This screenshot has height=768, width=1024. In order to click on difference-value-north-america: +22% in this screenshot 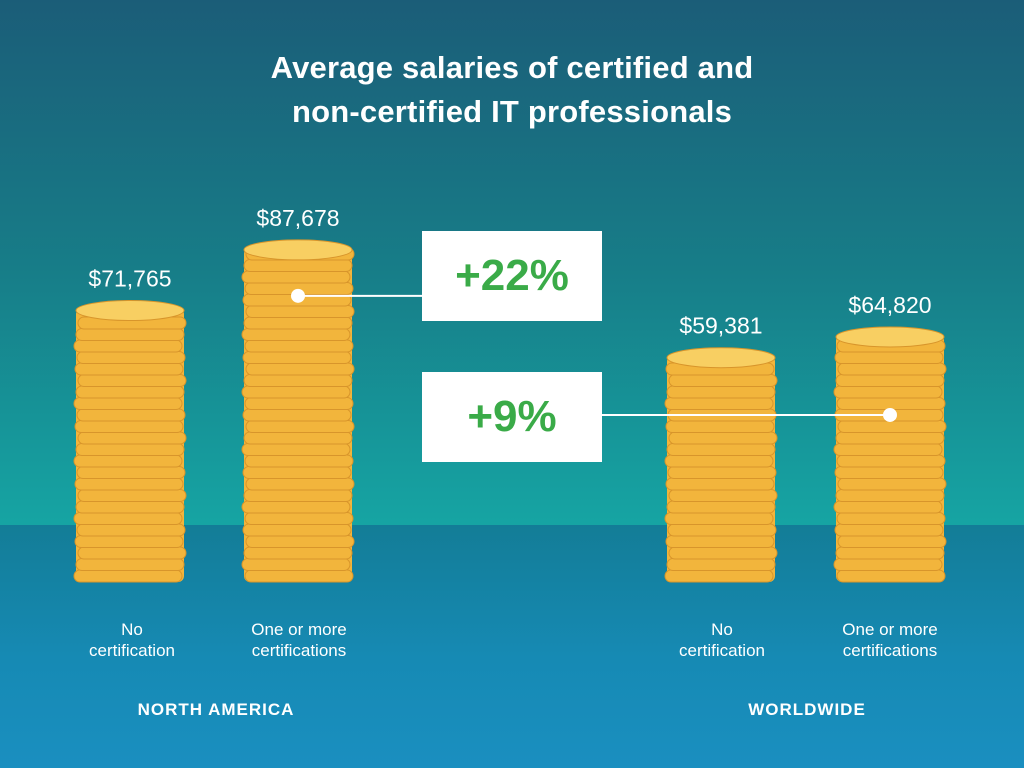, I will do `click(512, 275)`.